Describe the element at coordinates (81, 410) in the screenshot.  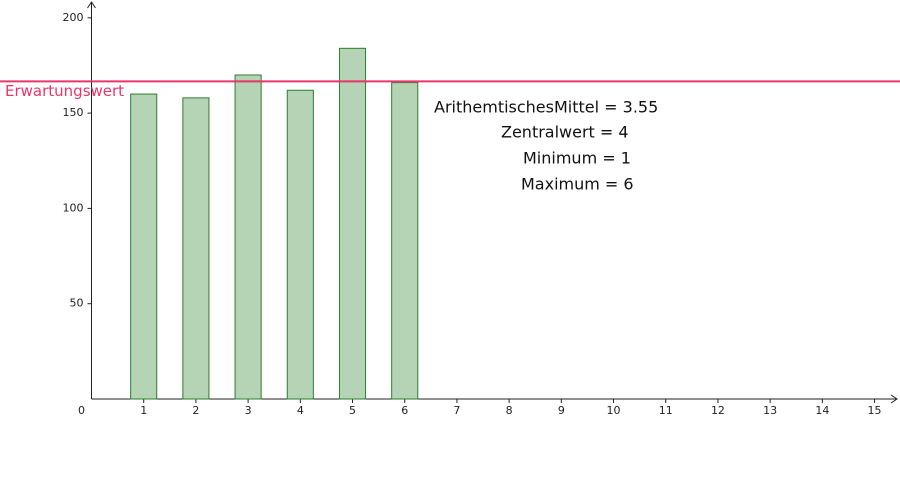
I see `x-tick-label: 0` at that location.